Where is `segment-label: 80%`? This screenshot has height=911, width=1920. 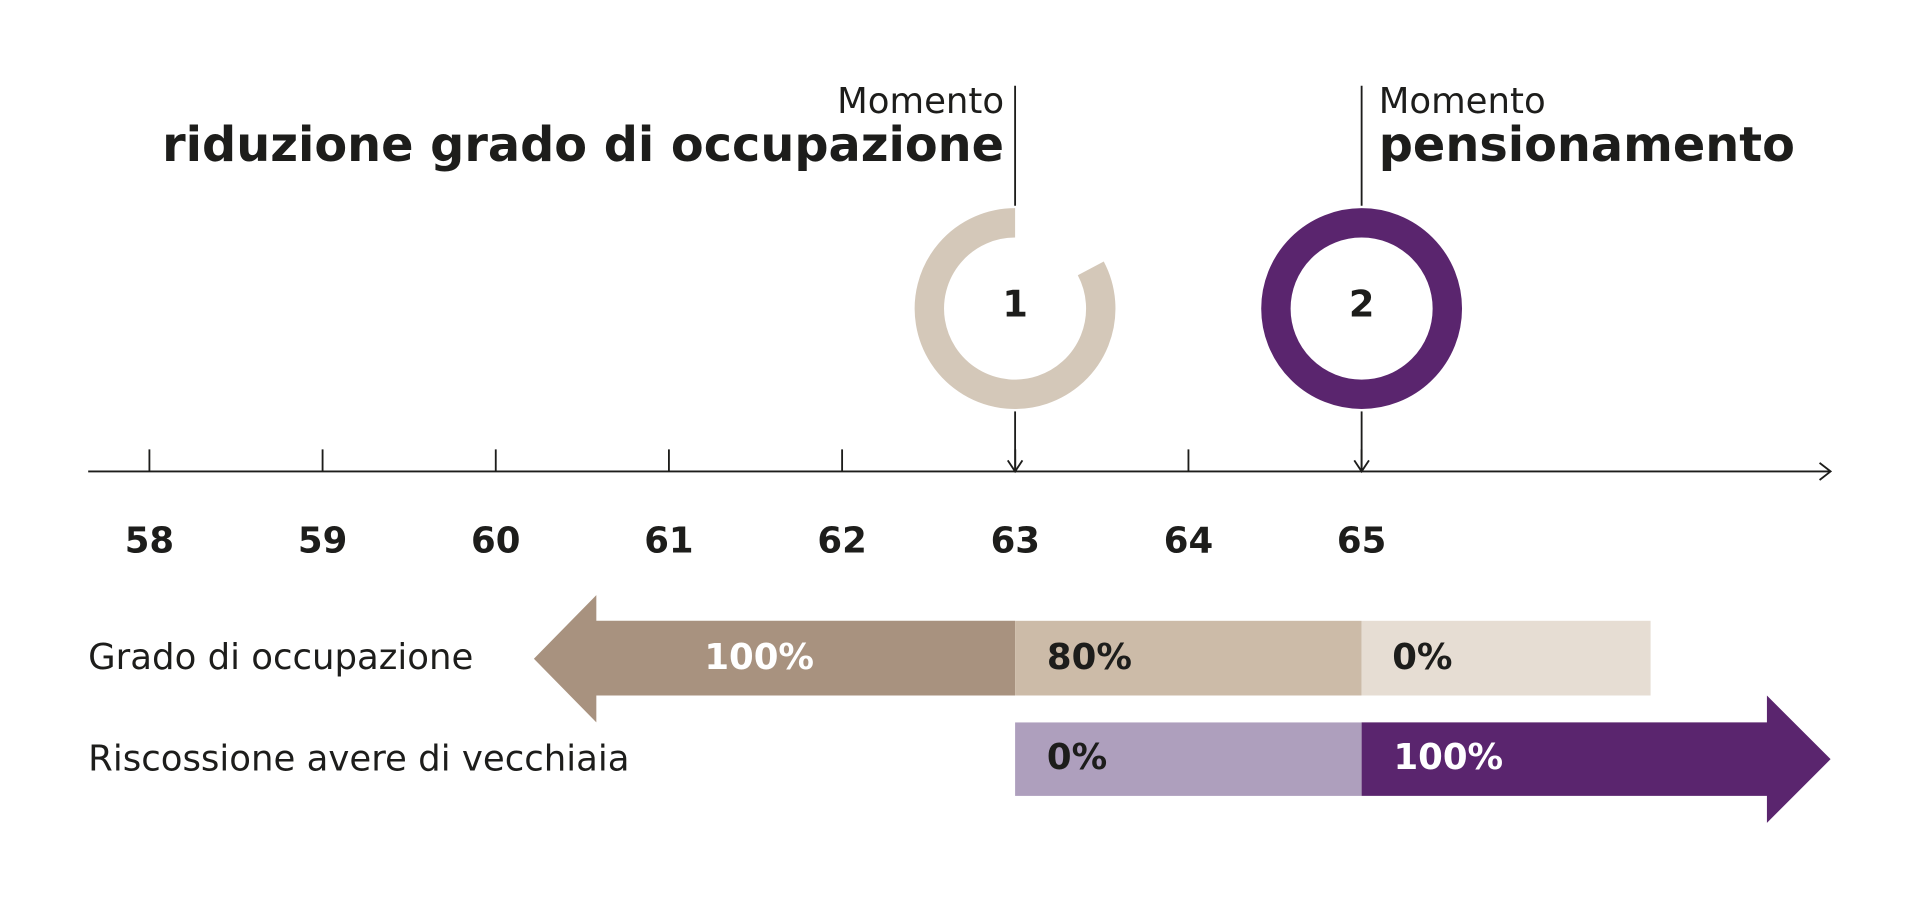
segment-label: 80% is located at coordinates (1089, 657).